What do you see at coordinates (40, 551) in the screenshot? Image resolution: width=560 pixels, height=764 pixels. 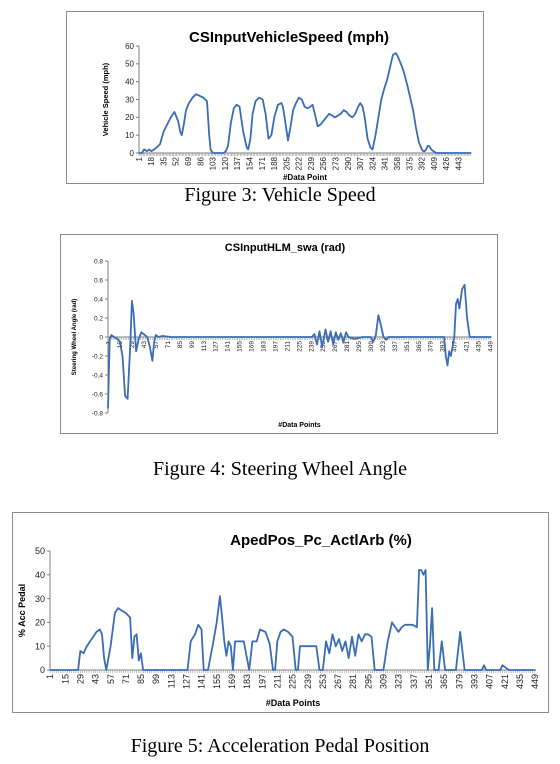 I see `y-tick-label: 50` at bounding box center [40, 551].